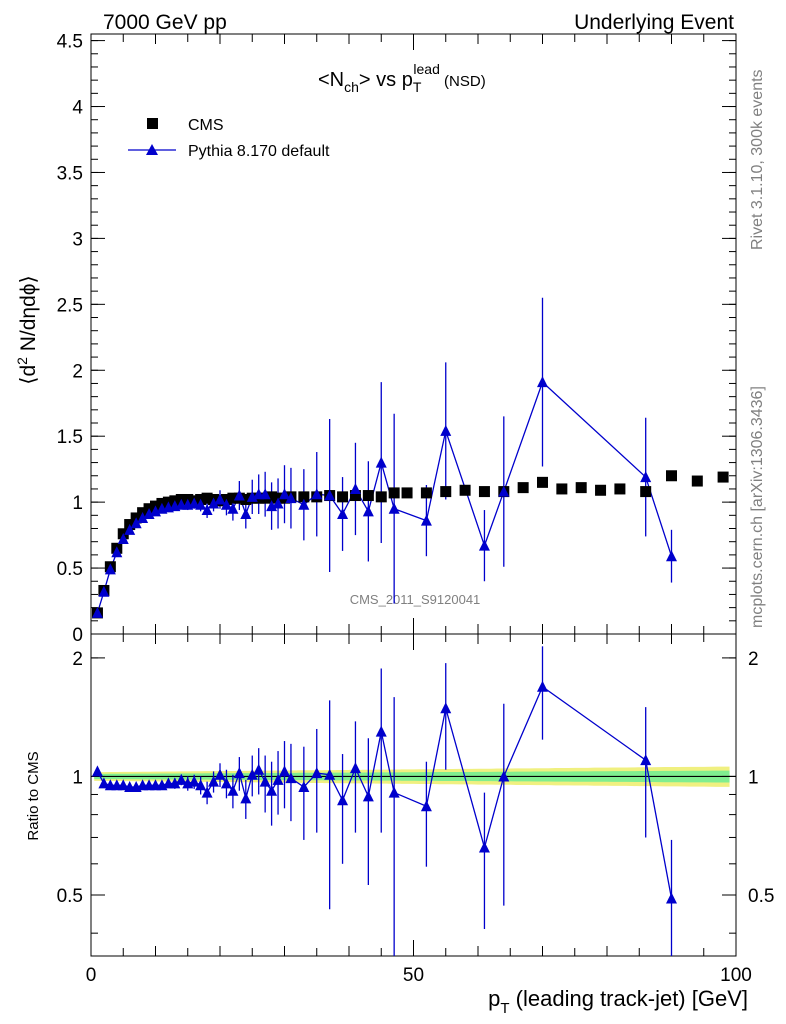  What do you see at coordinates (27, 330) in the screenshot?
I see `main-y-label: ⟨d2 N/dηdϕ⟩` at bounding box center [27, 330].